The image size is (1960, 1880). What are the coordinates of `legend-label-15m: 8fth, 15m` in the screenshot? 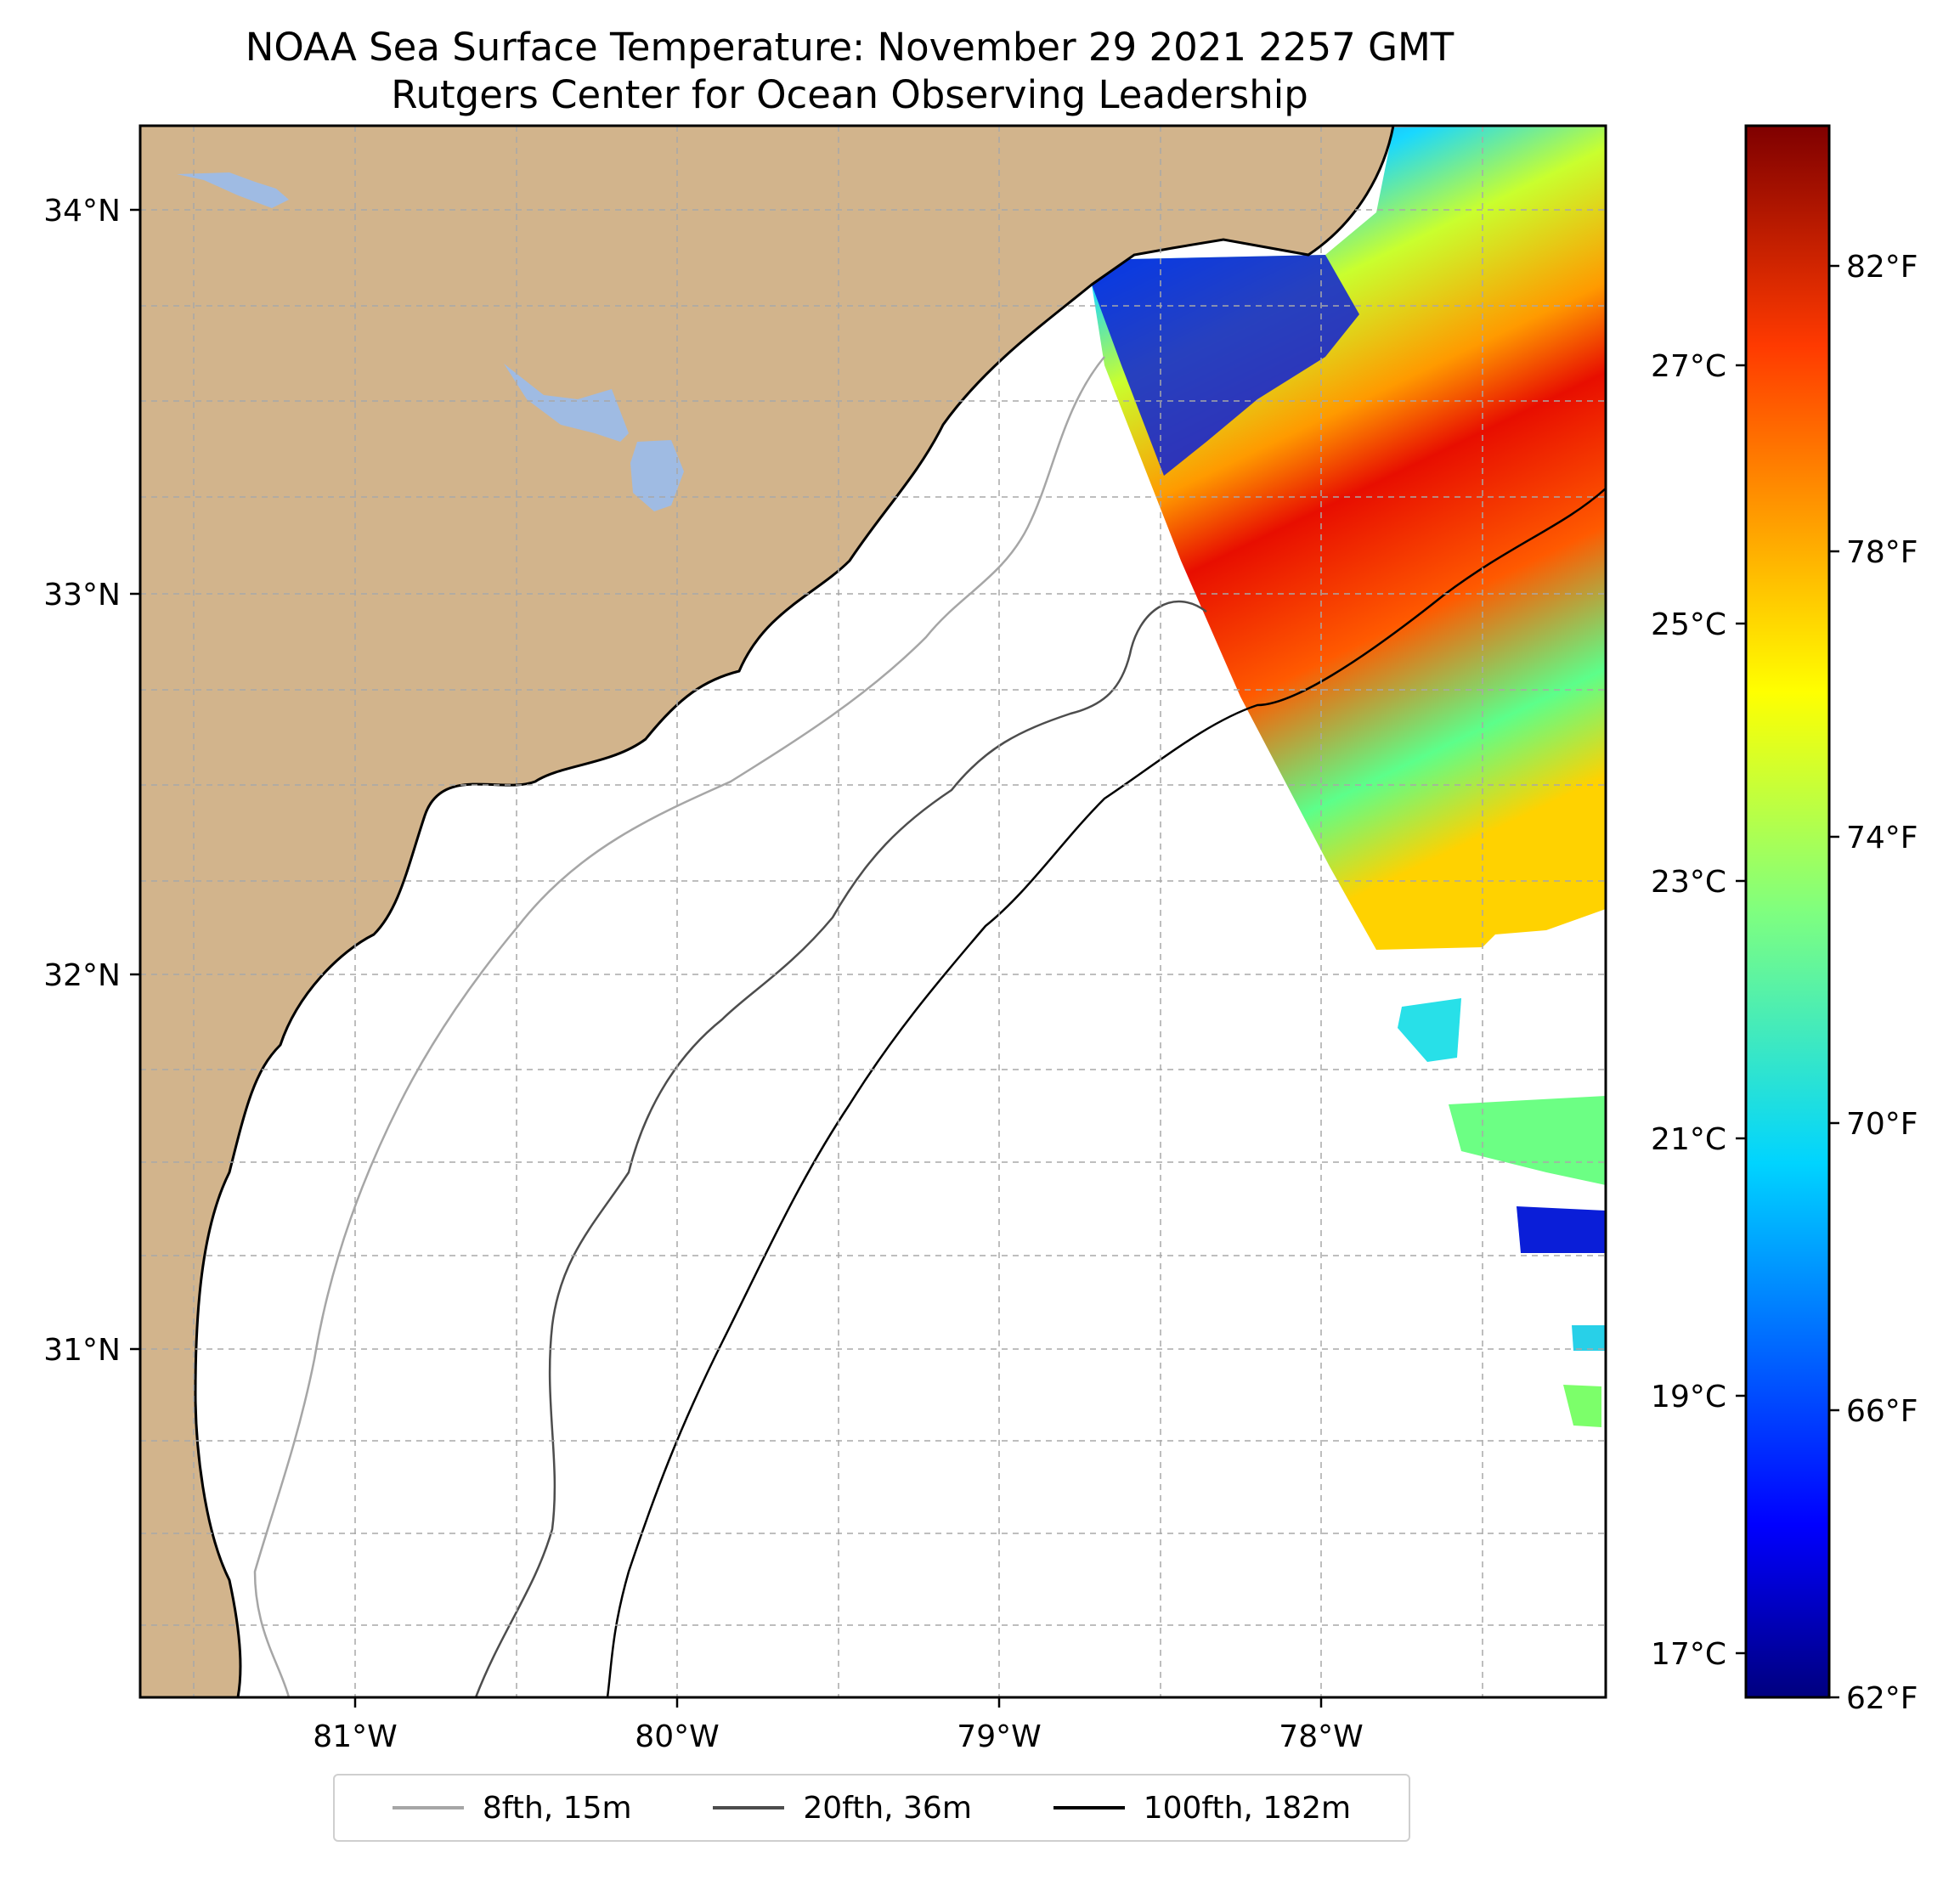 It's located at (557, 1808).